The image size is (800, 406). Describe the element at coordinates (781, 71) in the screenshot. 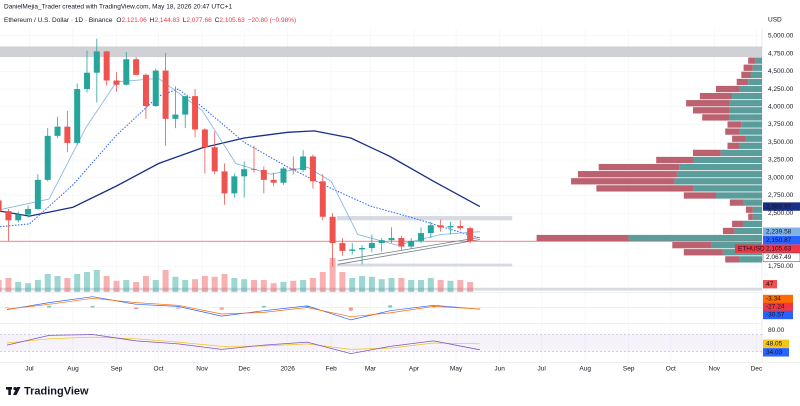

I see `y-tick-label: 4,500.00` at that location.